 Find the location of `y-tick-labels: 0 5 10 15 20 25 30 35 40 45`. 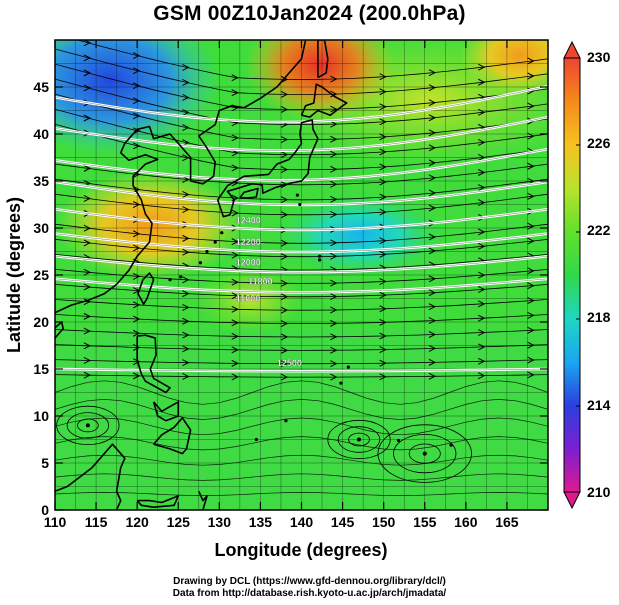

y-tick-labels: 0 5 10 15 20 25 30 35 40 45 is located at coordinates (41, 298).